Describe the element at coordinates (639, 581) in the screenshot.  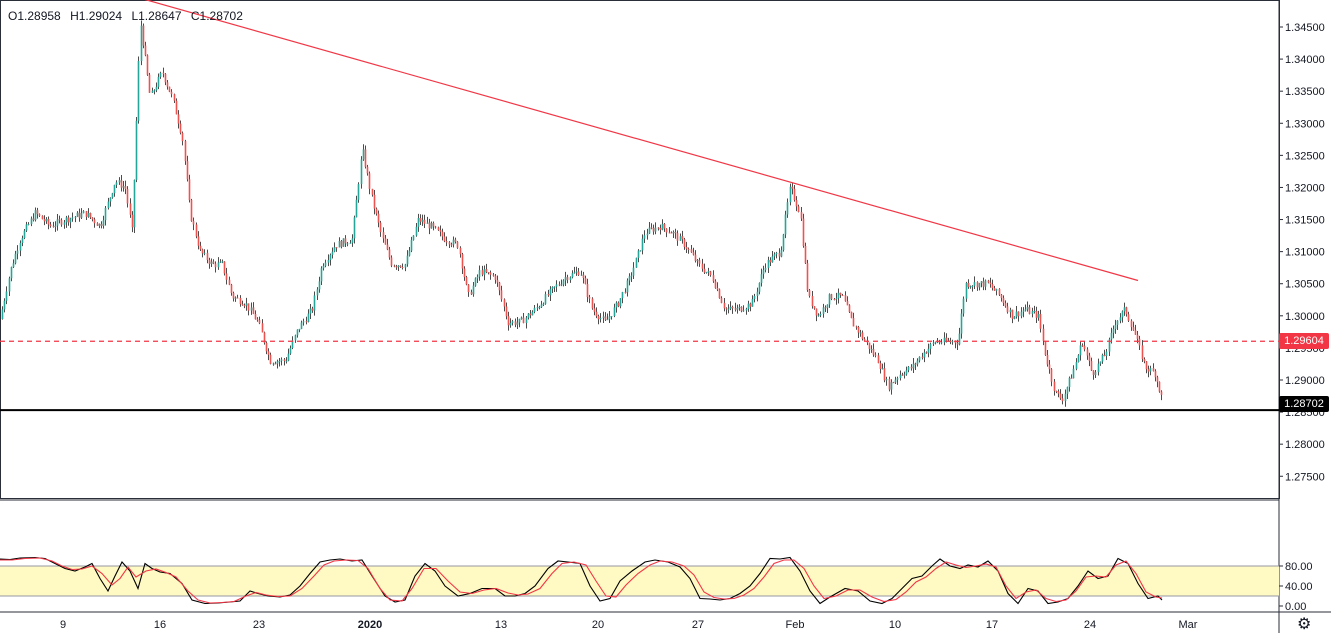
I see `stoch-band` at that location.